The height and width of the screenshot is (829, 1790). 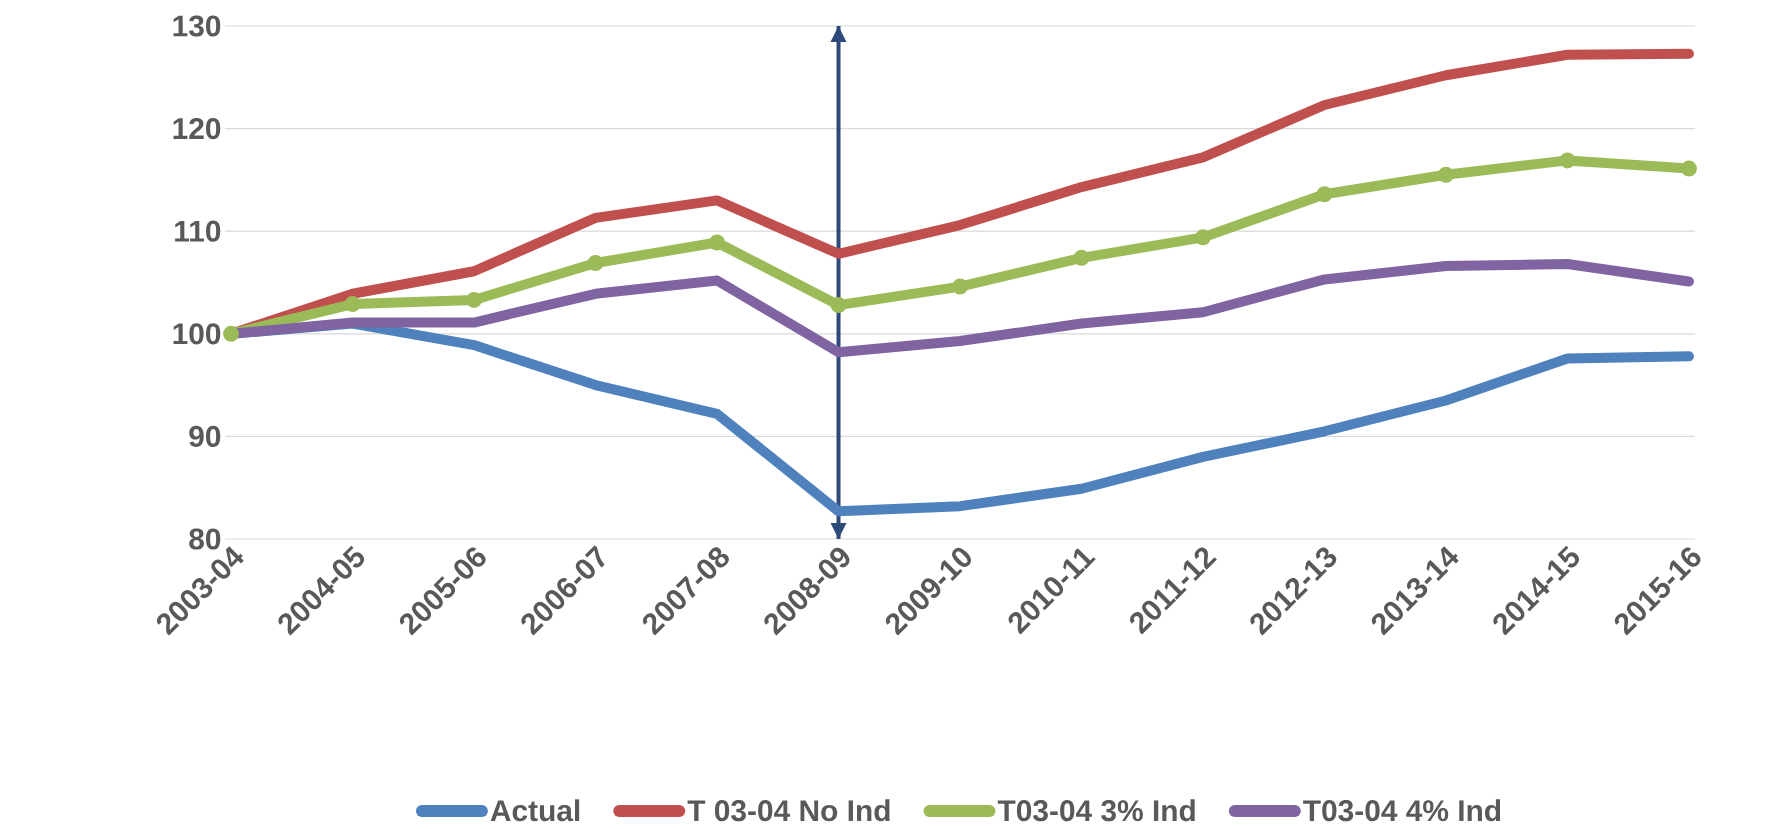 What do you see at coordinates (1096, 810) in the screenshot?
I see `legend-label: T03-04 3% Ind` at bounding box center [1096, 810].